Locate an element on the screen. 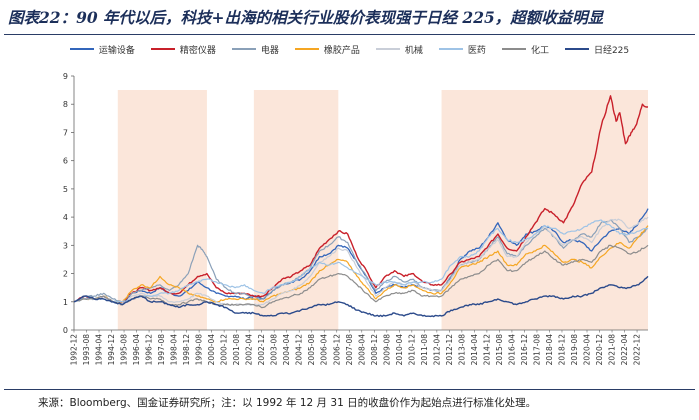  legend-label: 医药 is located at coordinates (476, 50).